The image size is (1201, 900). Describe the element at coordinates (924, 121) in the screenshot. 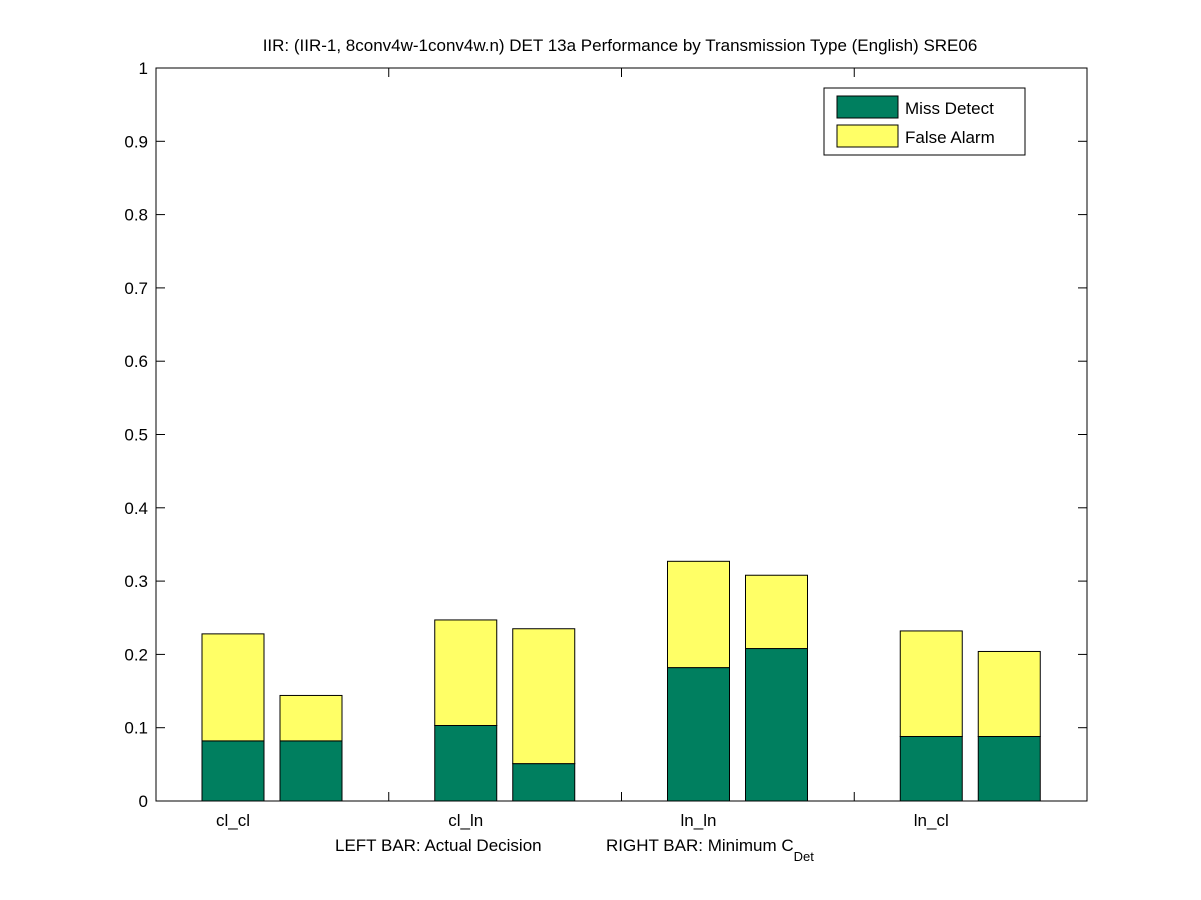

I see `legend: Miss Detect False Alarm` at that location.